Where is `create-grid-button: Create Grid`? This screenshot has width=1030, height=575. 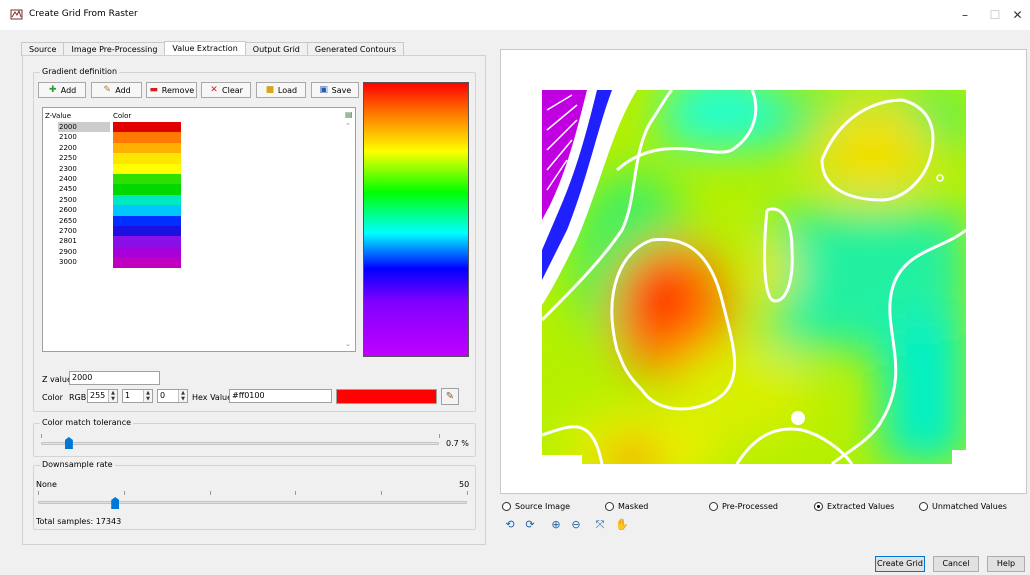 create-grid-button: Create Grid is located at coordinates (900, 564).